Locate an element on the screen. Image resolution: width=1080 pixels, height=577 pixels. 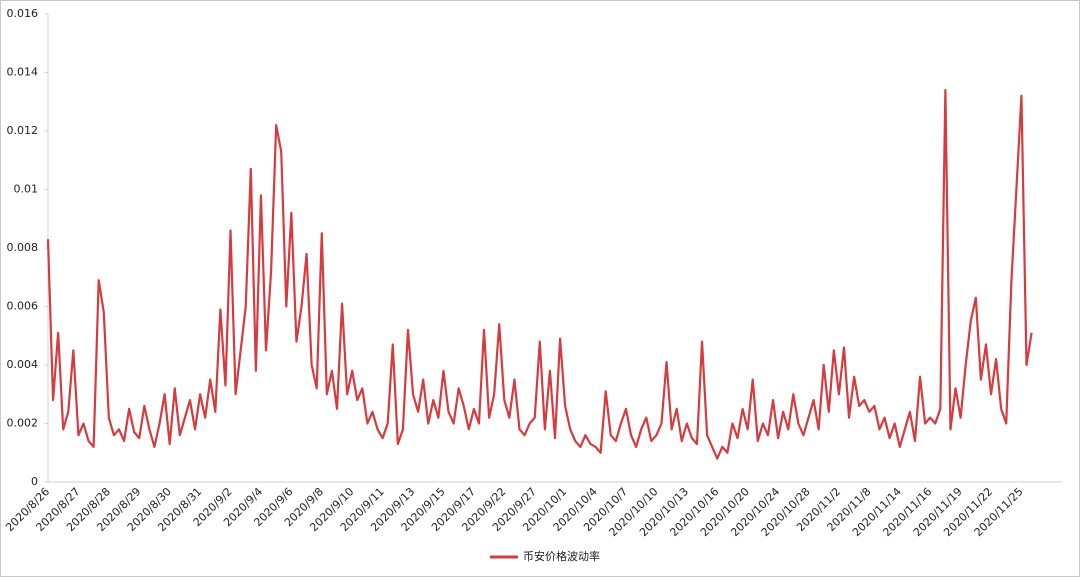
y-tick-label: 0 is located at coordinates (34, 481).